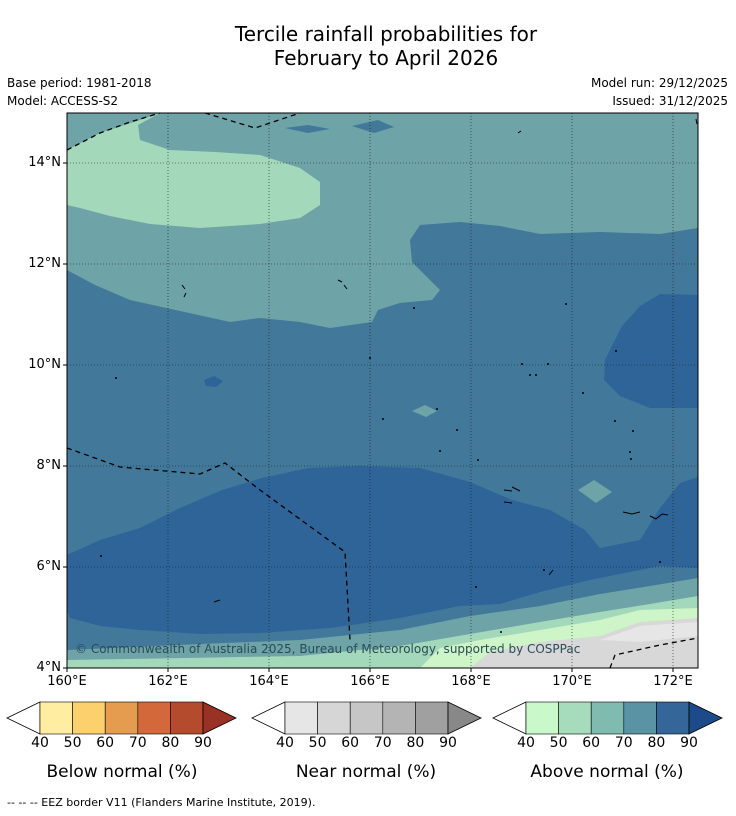  Describe the element at coordinates (471, 681) in the screenshot. I see `x-tick-168e: 168°E` at that location.